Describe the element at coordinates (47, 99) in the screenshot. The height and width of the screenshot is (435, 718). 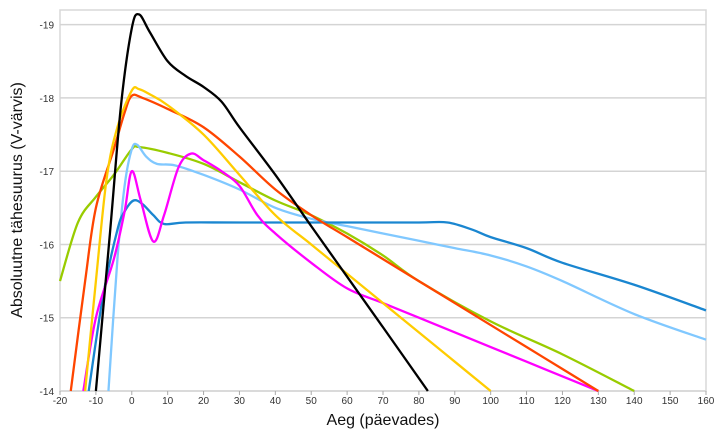
I see `y-tick-label: -18` at that location.